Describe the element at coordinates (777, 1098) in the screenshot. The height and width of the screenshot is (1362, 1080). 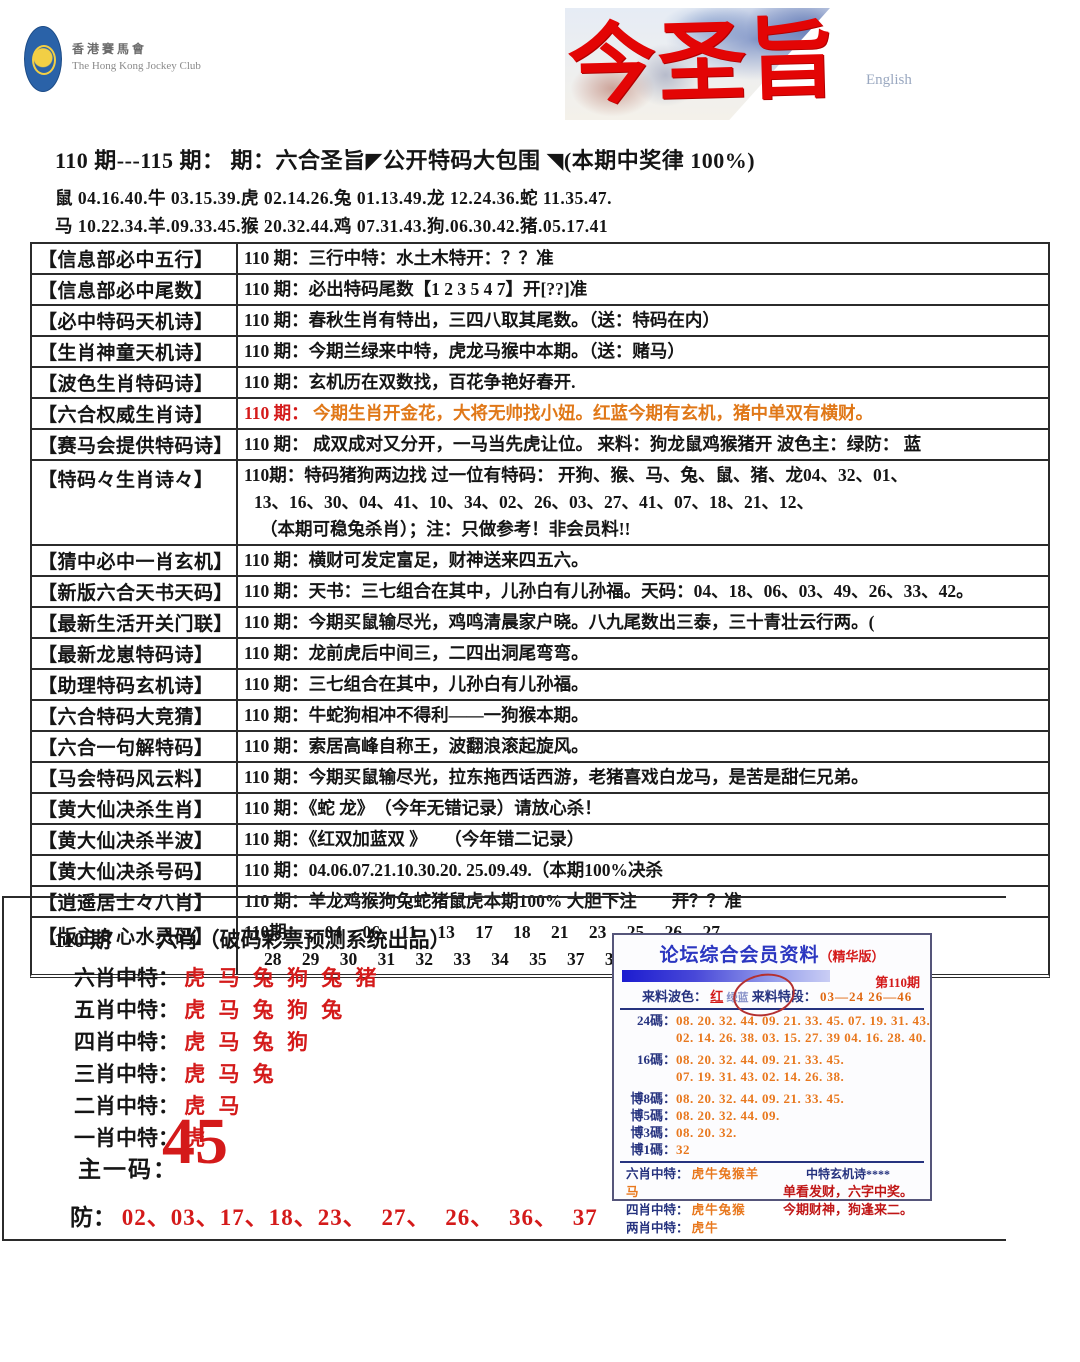
I see `code-row: 博8碼： 08. 20. 32. 44. 09. 21. 33. 45.` at that location.